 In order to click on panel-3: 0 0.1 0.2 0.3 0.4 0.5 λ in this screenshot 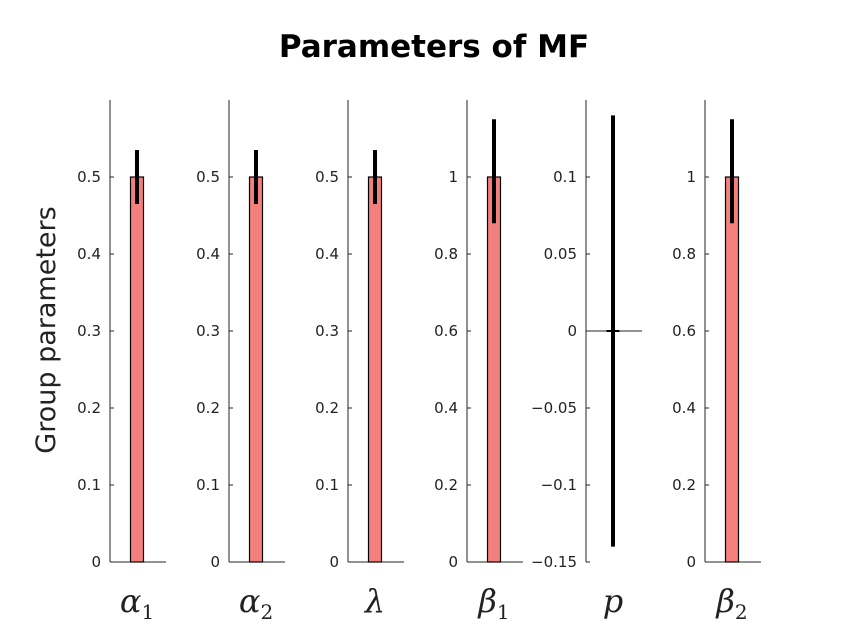, I will do `click(359, 360)`.